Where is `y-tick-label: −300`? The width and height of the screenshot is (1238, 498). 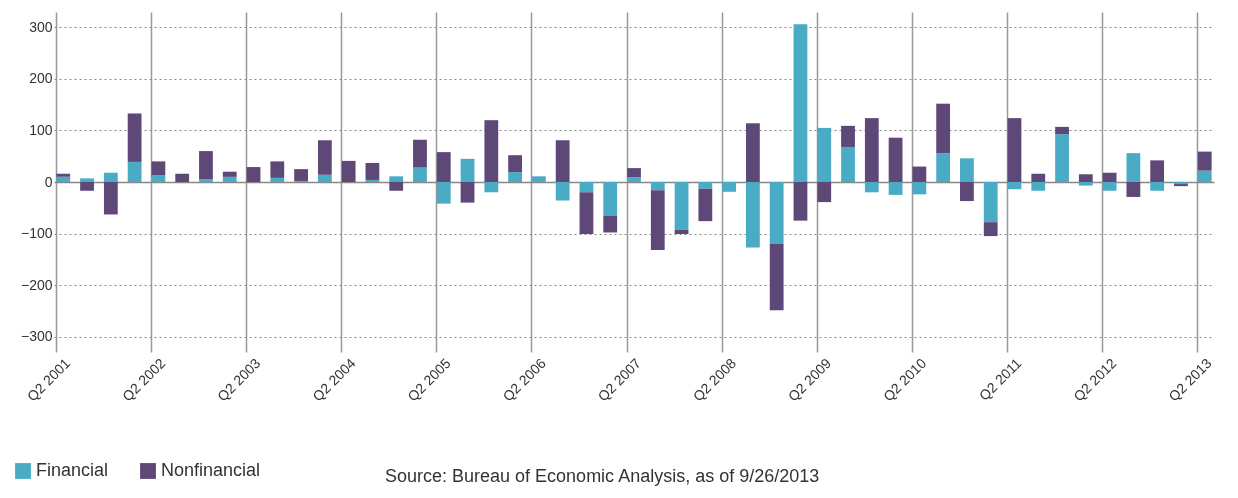
y-tick-label: −300 is located at coordinates (36, 336).